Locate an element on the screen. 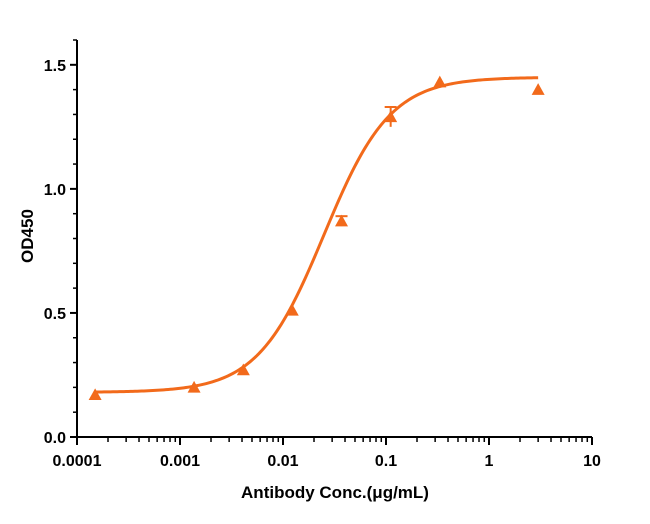 This screenshot has width=650, height=524. y-tick-label: 1.0 is located at coordinates (55, 190).